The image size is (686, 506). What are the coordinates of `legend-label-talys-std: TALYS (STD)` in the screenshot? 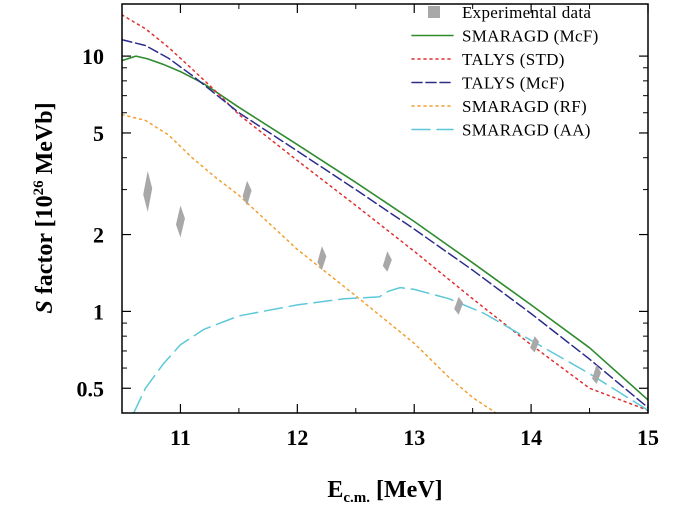 It's located at (513, 59).